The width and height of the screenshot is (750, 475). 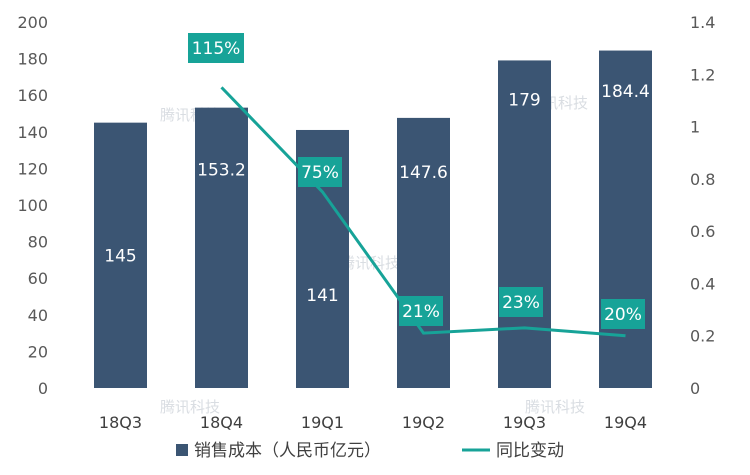 What do you see at coordinates (702, 283) in the screenshot?
I see `right-tick-label: 0.4` at bounding box center [702, 283].